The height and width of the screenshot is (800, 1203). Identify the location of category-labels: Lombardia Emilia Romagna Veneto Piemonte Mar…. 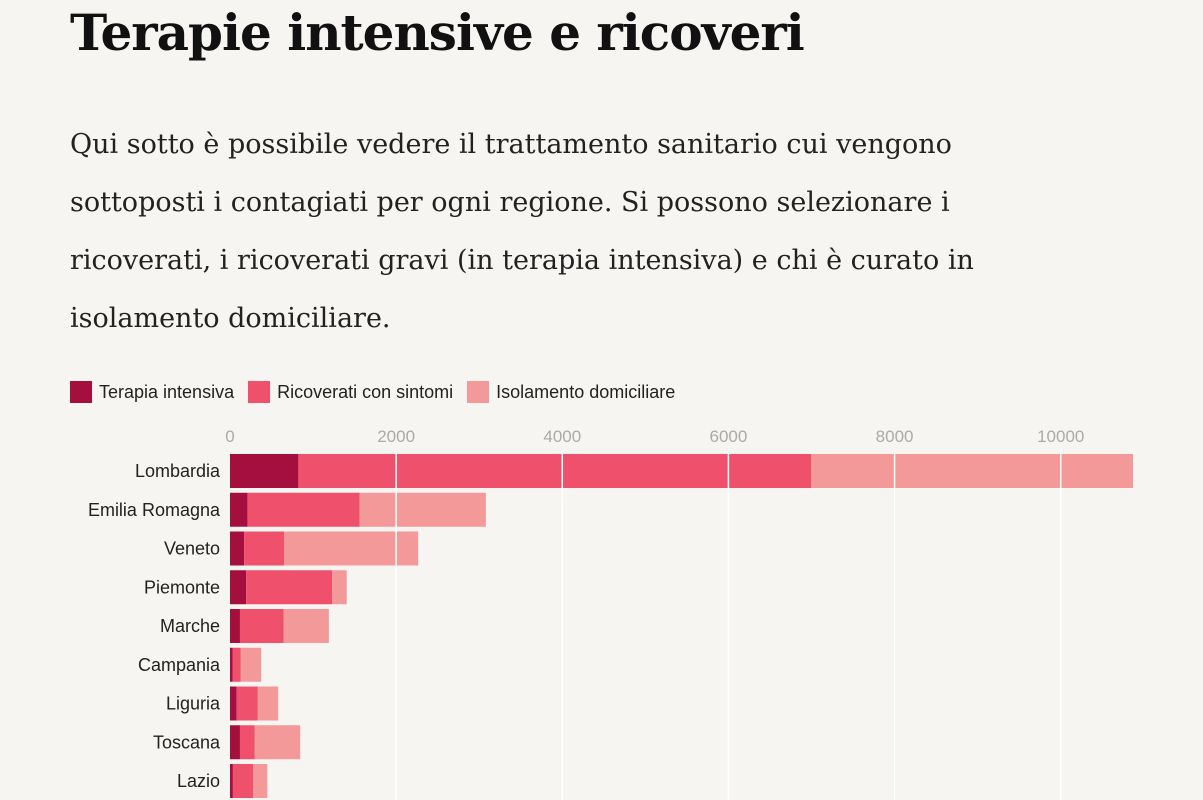
(154, 626).